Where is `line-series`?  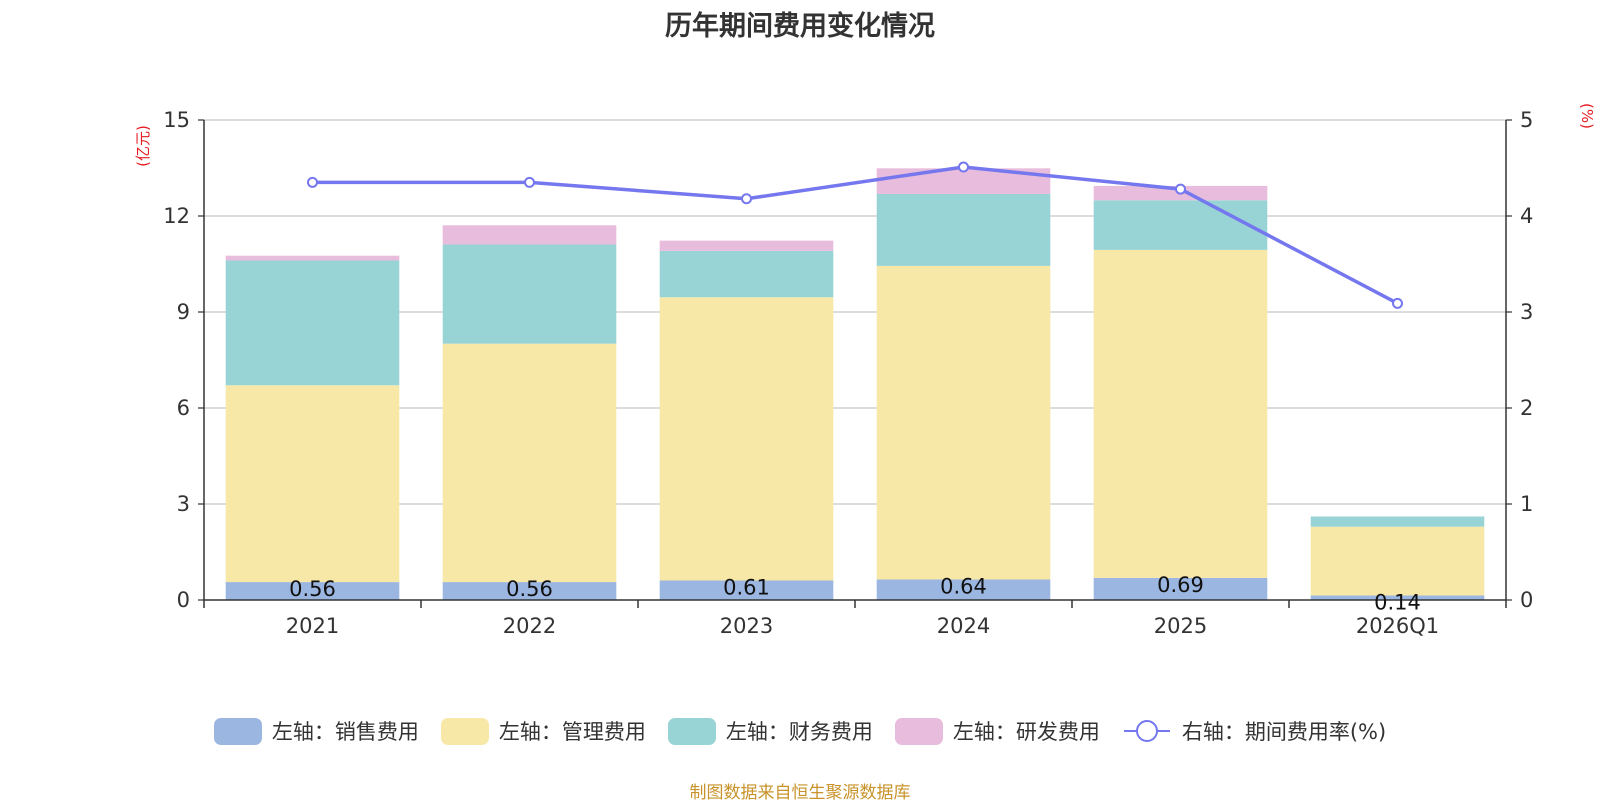
line-series is located at coordinates (855, 235).